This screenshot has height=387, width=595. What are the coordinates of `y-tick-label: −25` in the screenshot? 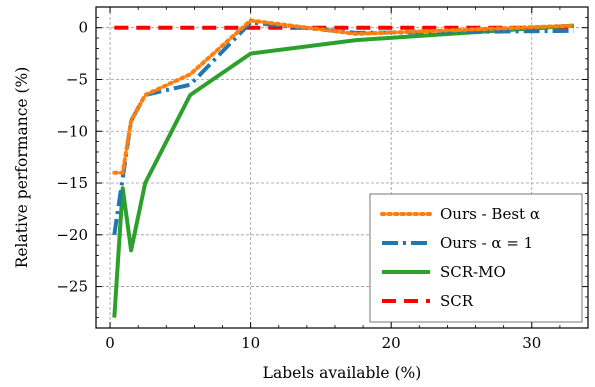 It's located at (72, 287).